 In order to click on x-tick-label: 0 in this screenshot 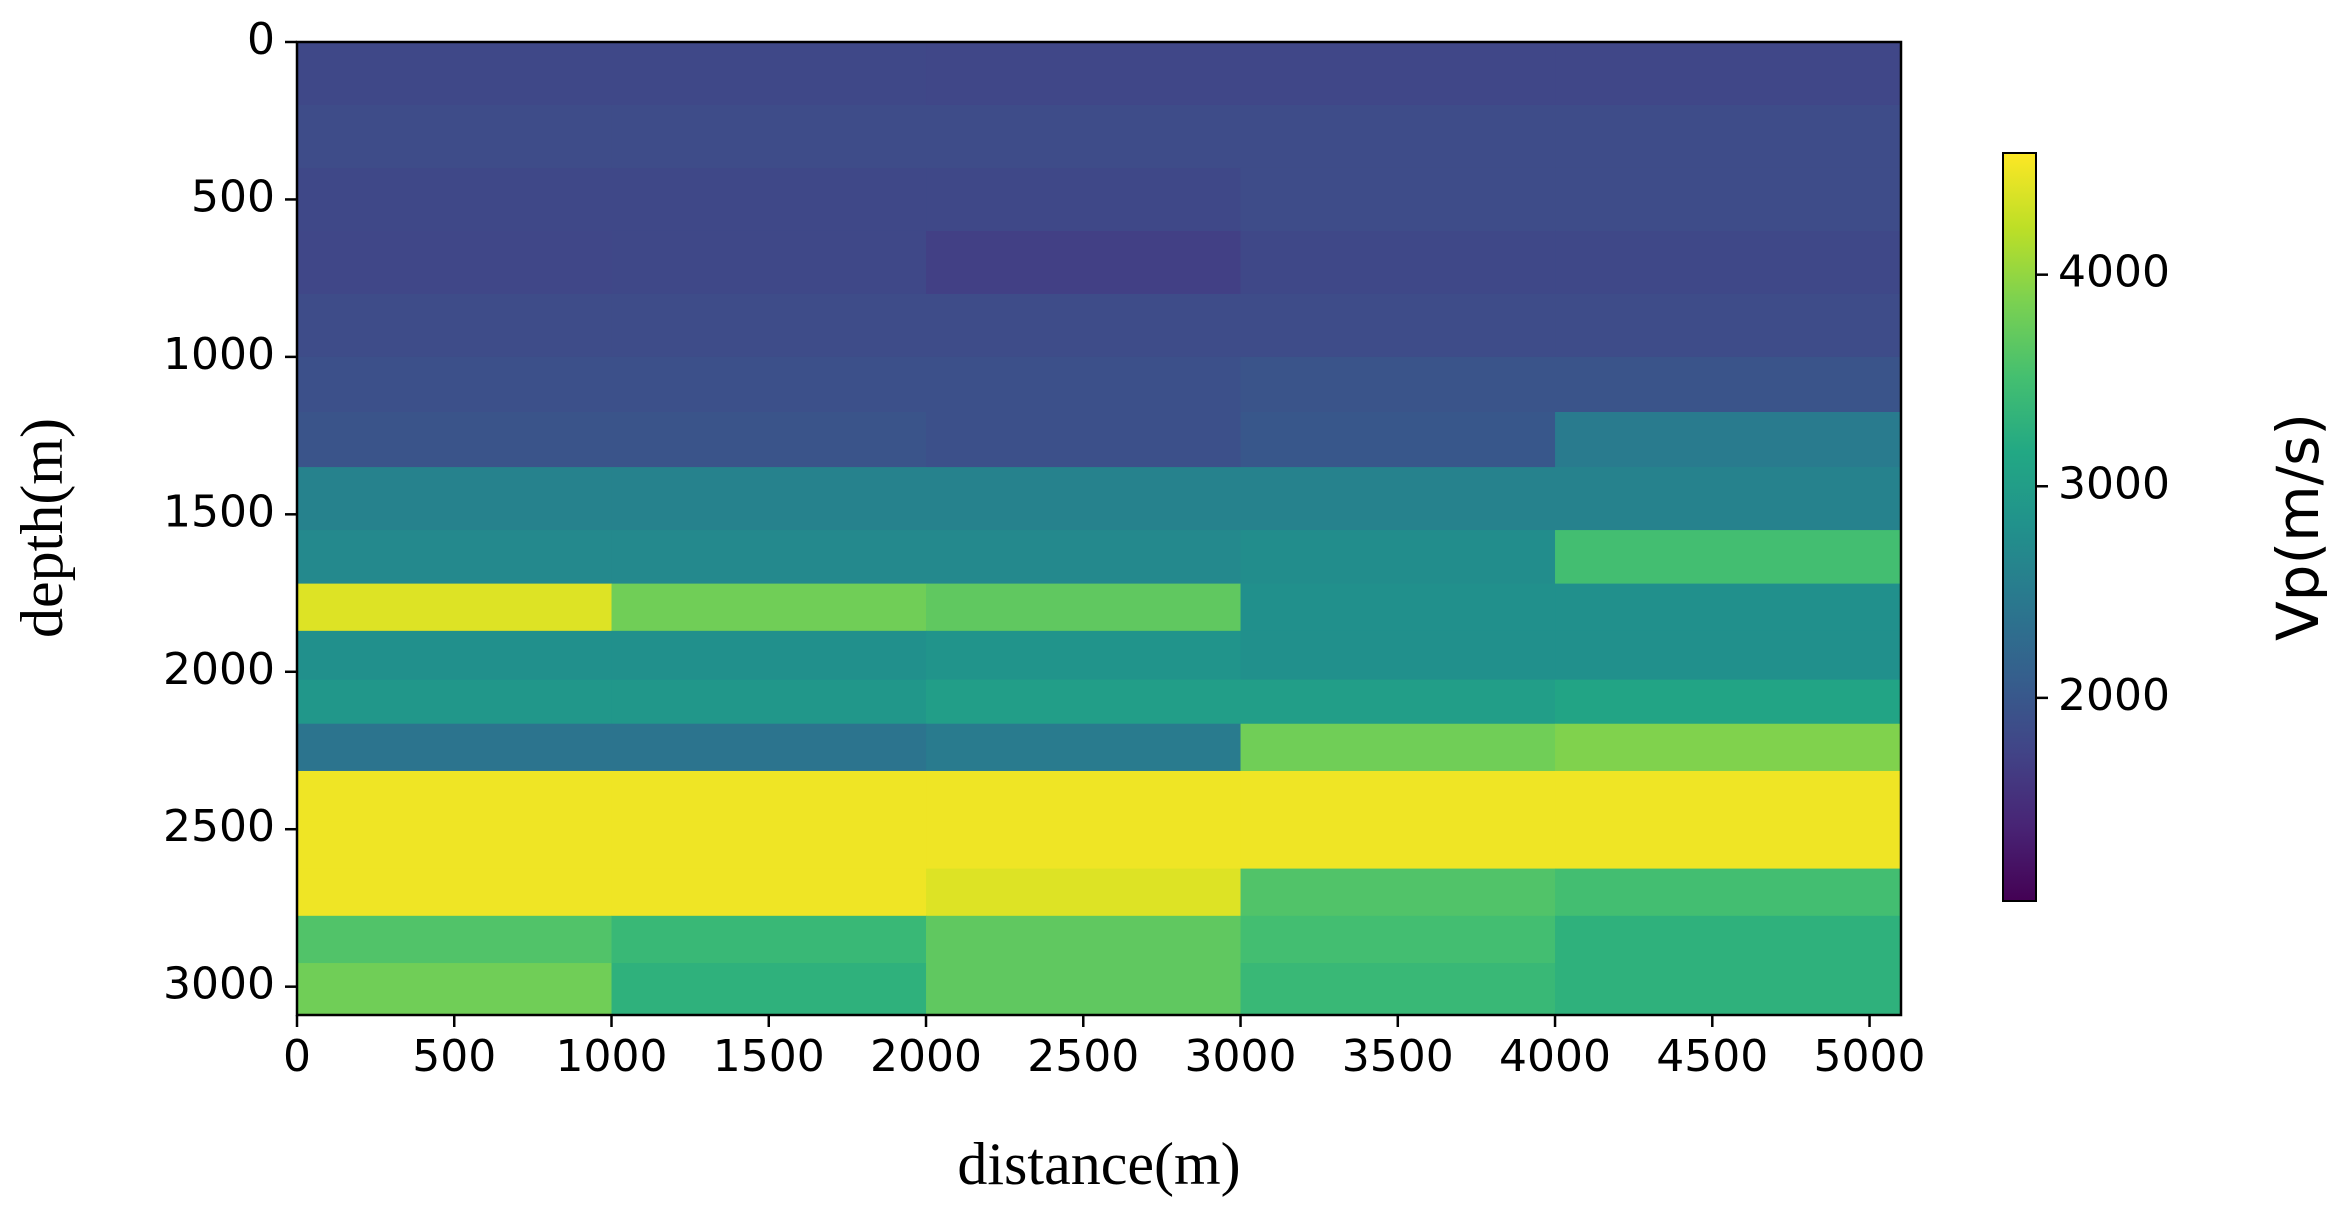, I will do `click(297, 1056)`.